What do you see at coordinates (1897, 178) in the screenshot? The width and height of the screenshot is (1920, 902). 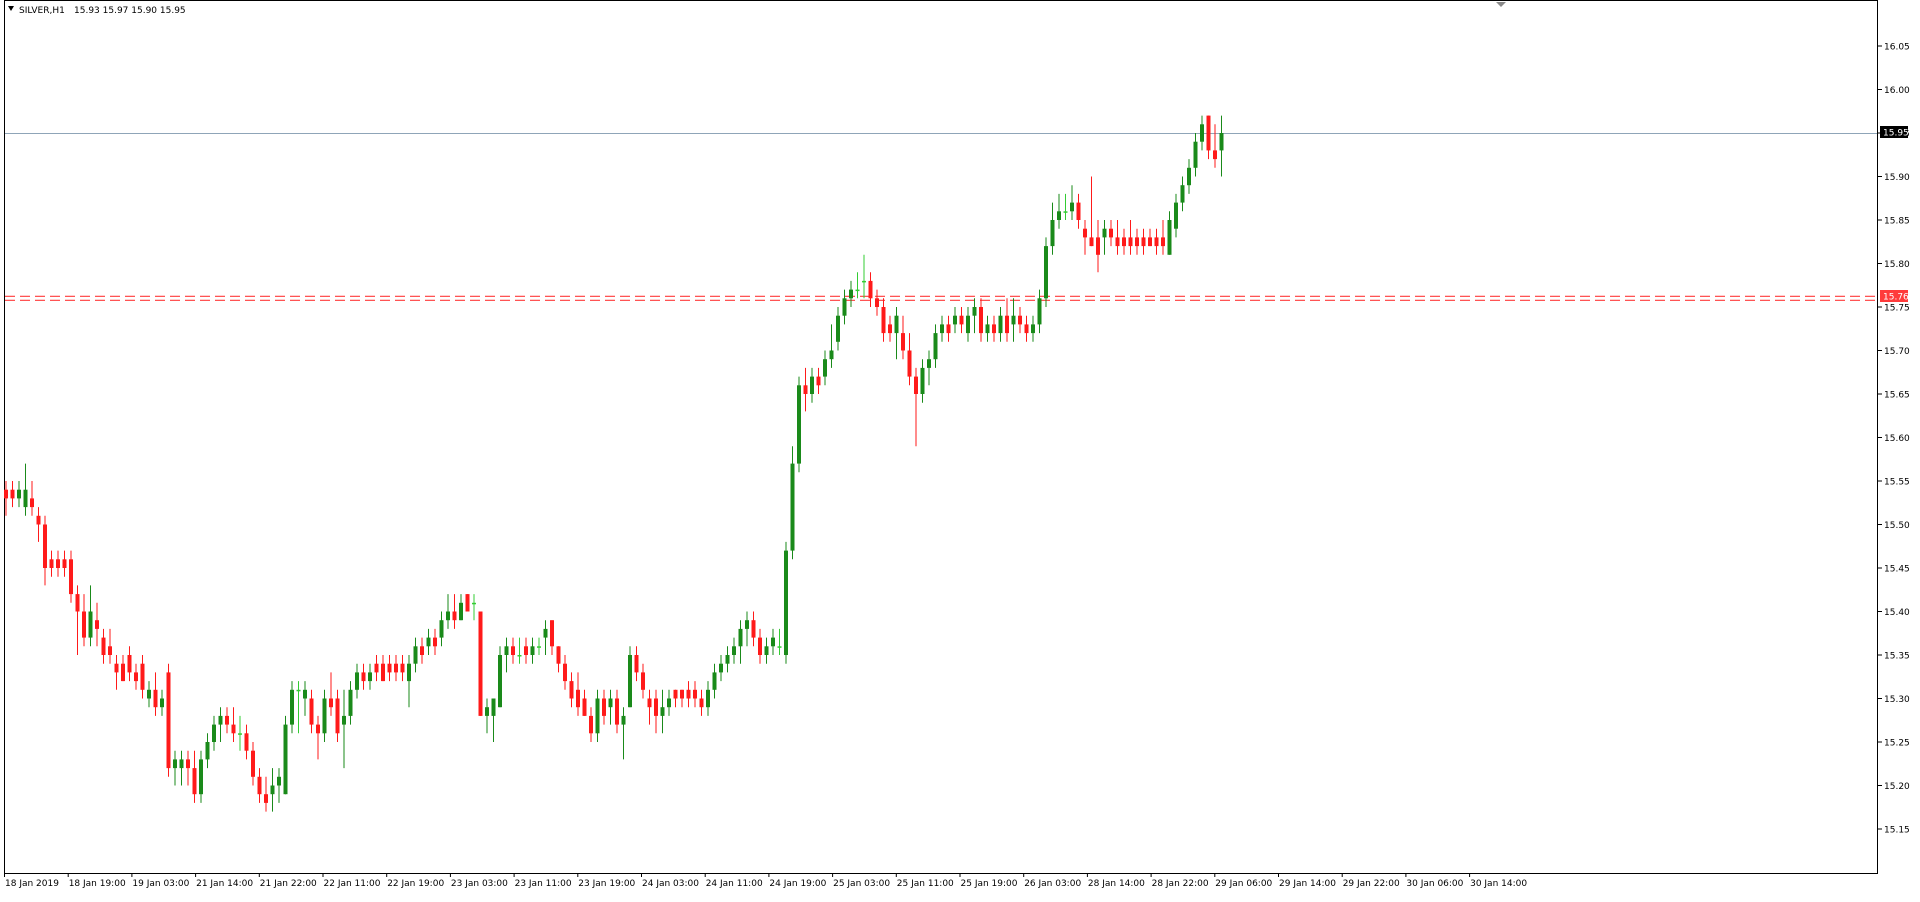 I see `price-tick-label: 15.90` at bounding box center [1897, 178].